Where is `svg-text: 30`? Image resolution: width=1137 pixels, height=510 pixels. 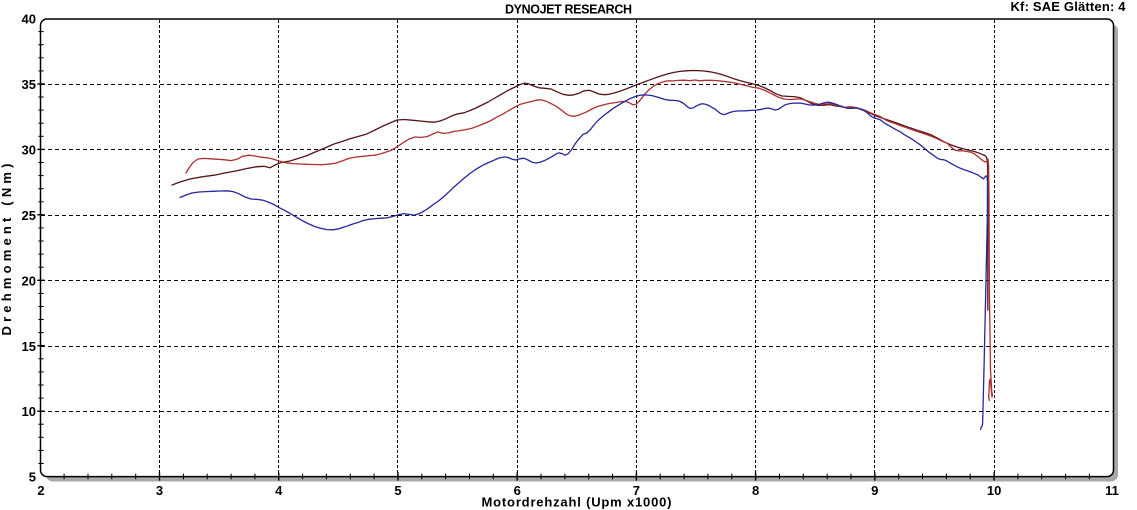 svg-text: 30 is located at coordinates (29, 150).